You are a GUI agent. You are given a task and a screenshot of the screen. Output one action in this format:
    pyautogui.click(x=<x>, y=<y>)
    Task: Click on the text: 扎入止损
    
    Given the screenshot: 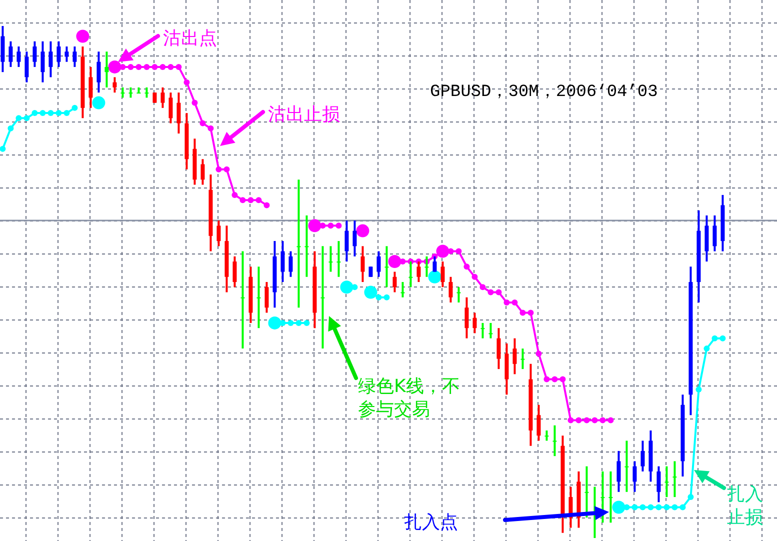 What is the action you would take?
    pyautogui.click(x=745, y=506)
    